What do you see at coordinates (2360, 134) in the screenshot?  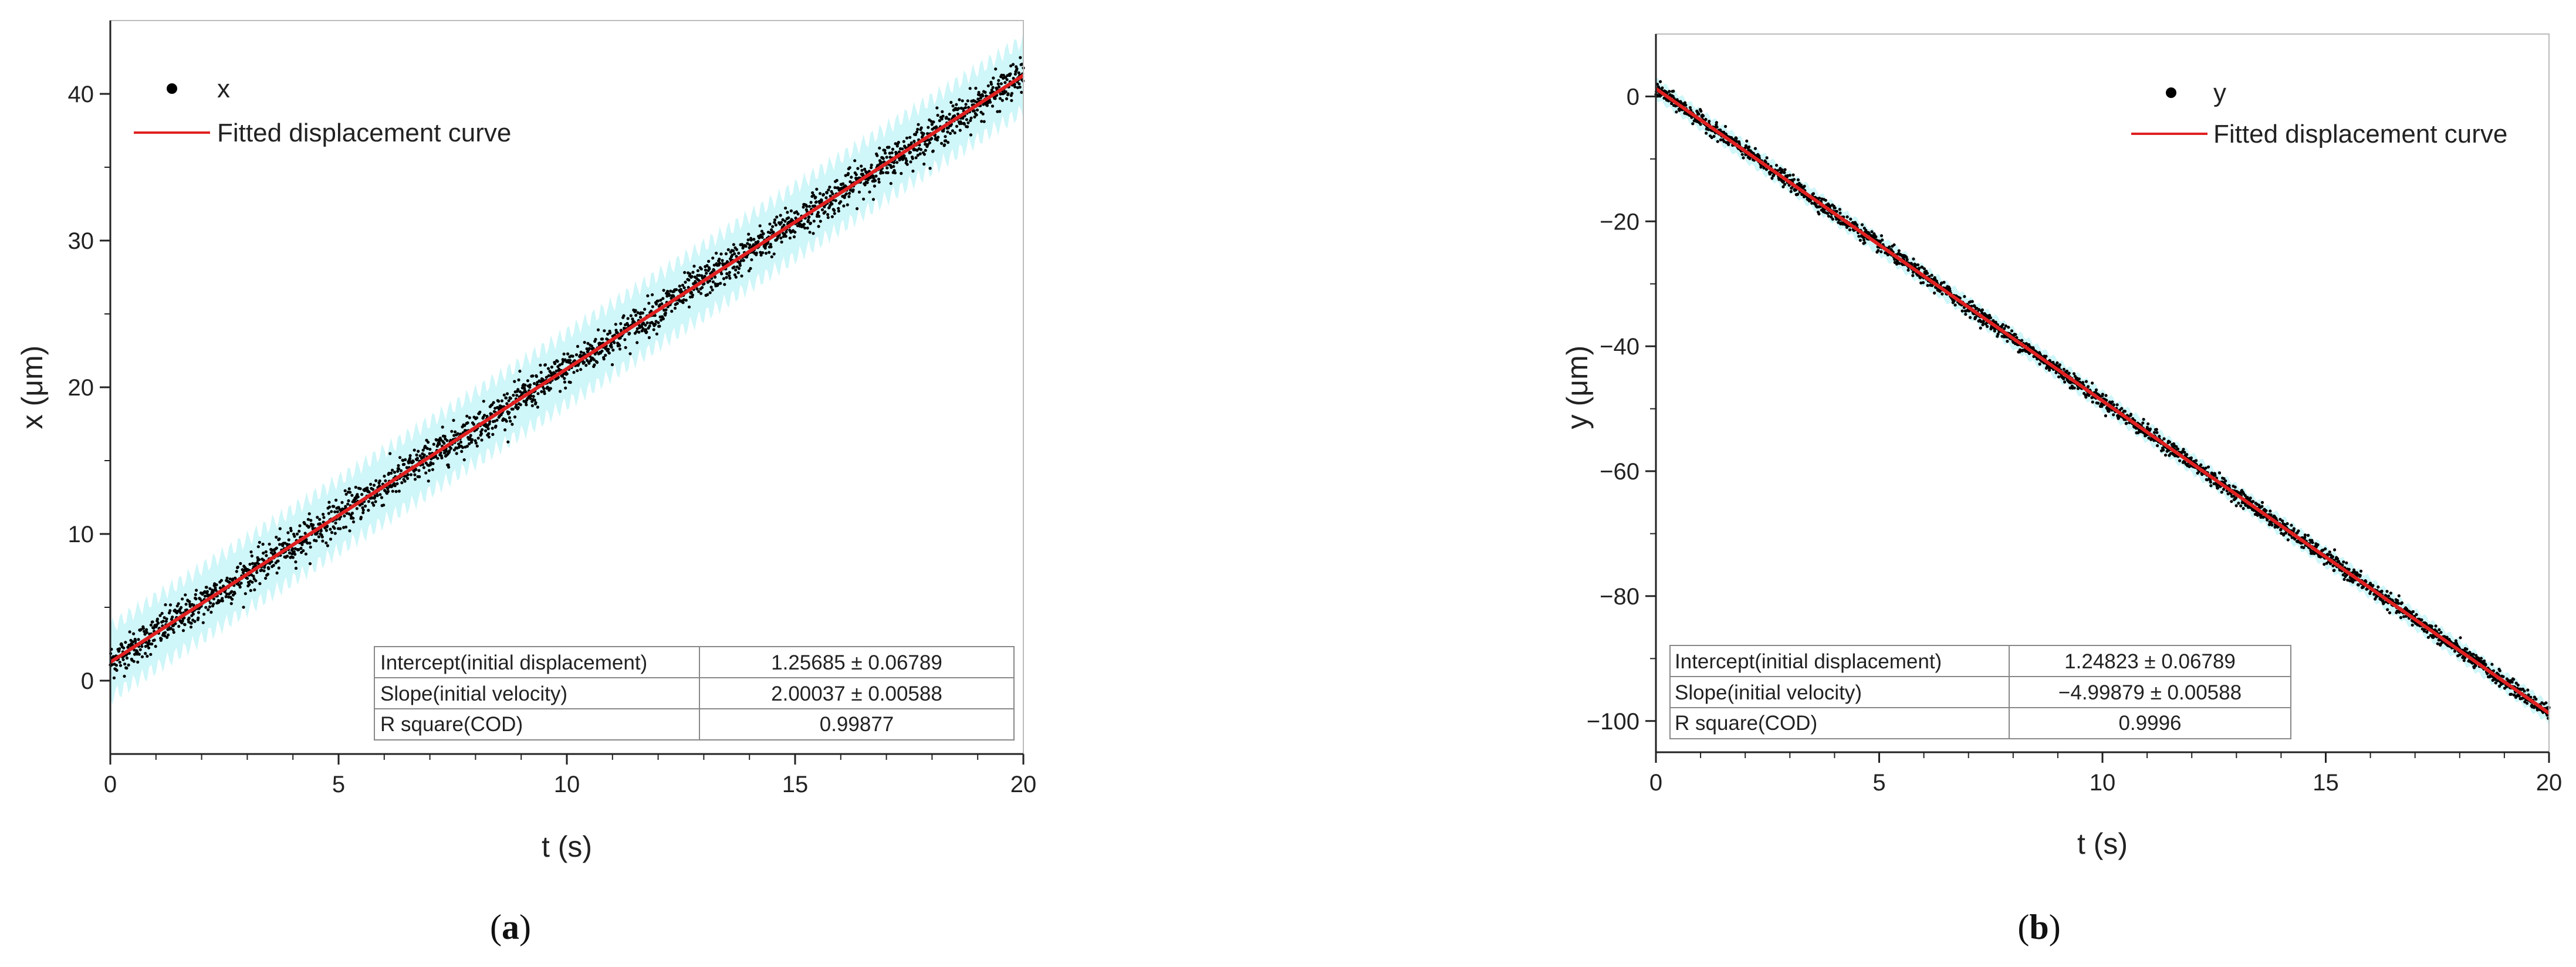 I see `legend-label-fit-b: Fitted displacement curve` at bounding box center [2360, 134].